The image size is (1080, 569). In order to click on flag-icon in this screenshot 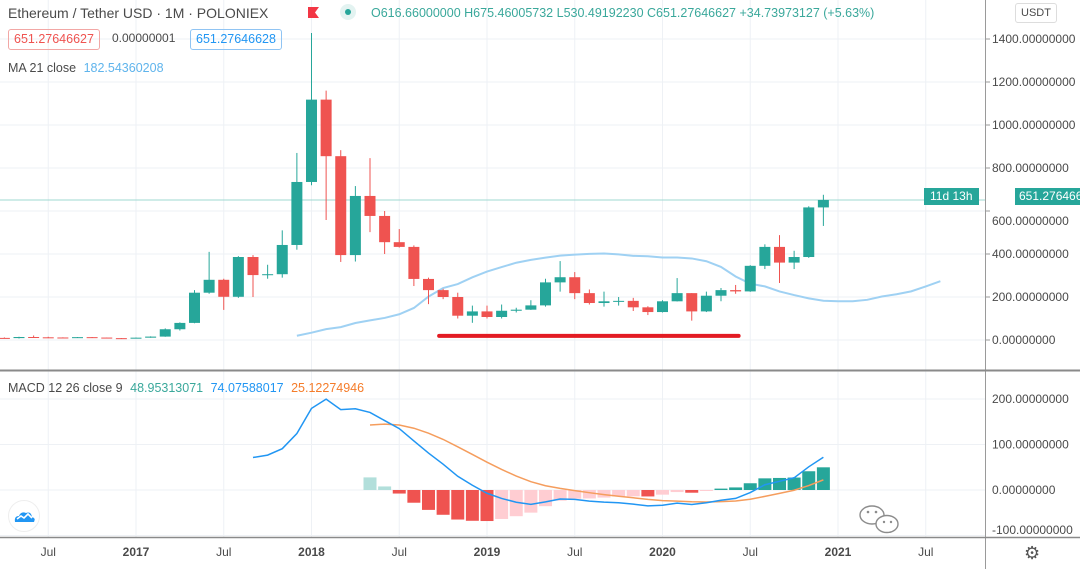, I will do `click(313, 12)`.